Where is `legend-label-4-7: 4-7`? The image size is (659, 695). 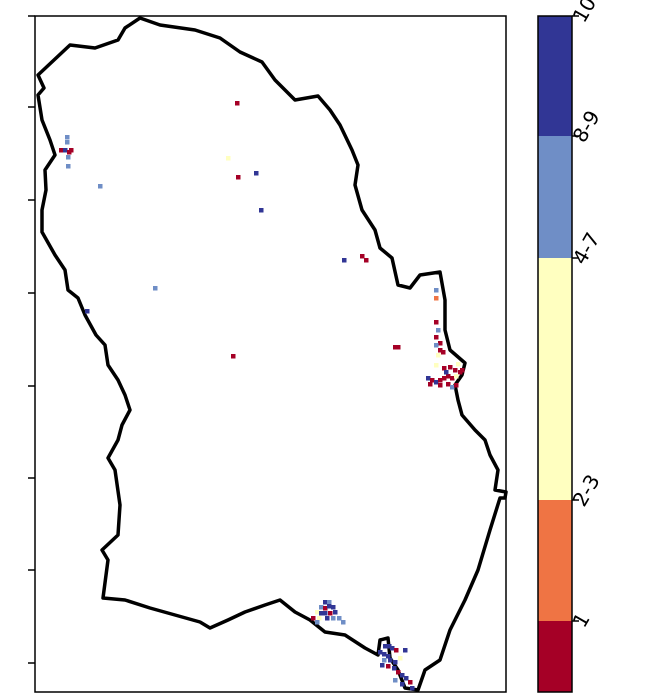
legend-label-4-7: 4-7 is located at coordinates (586, 248).